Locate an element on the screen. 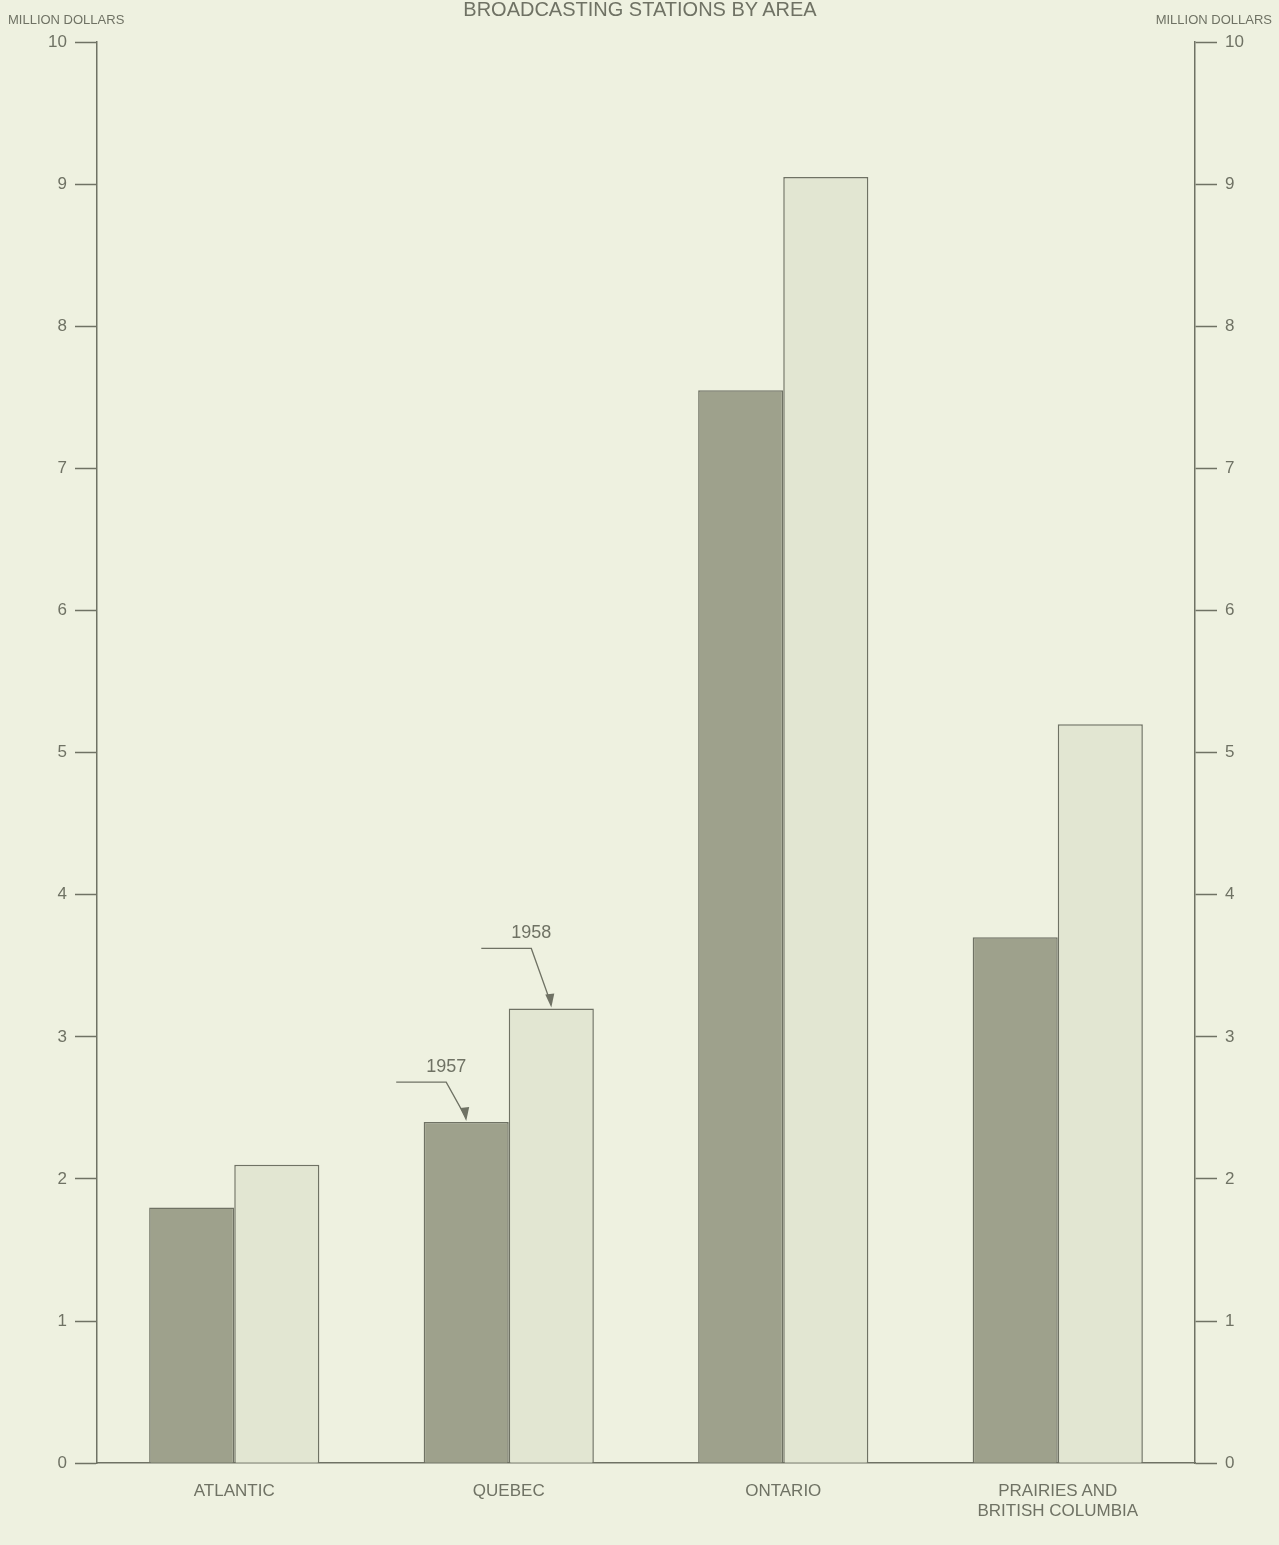 The width and height of the screenshot is (1279, 1545). y-axis-title: MILLION DOLLARS is located at coordinates (66, 20).